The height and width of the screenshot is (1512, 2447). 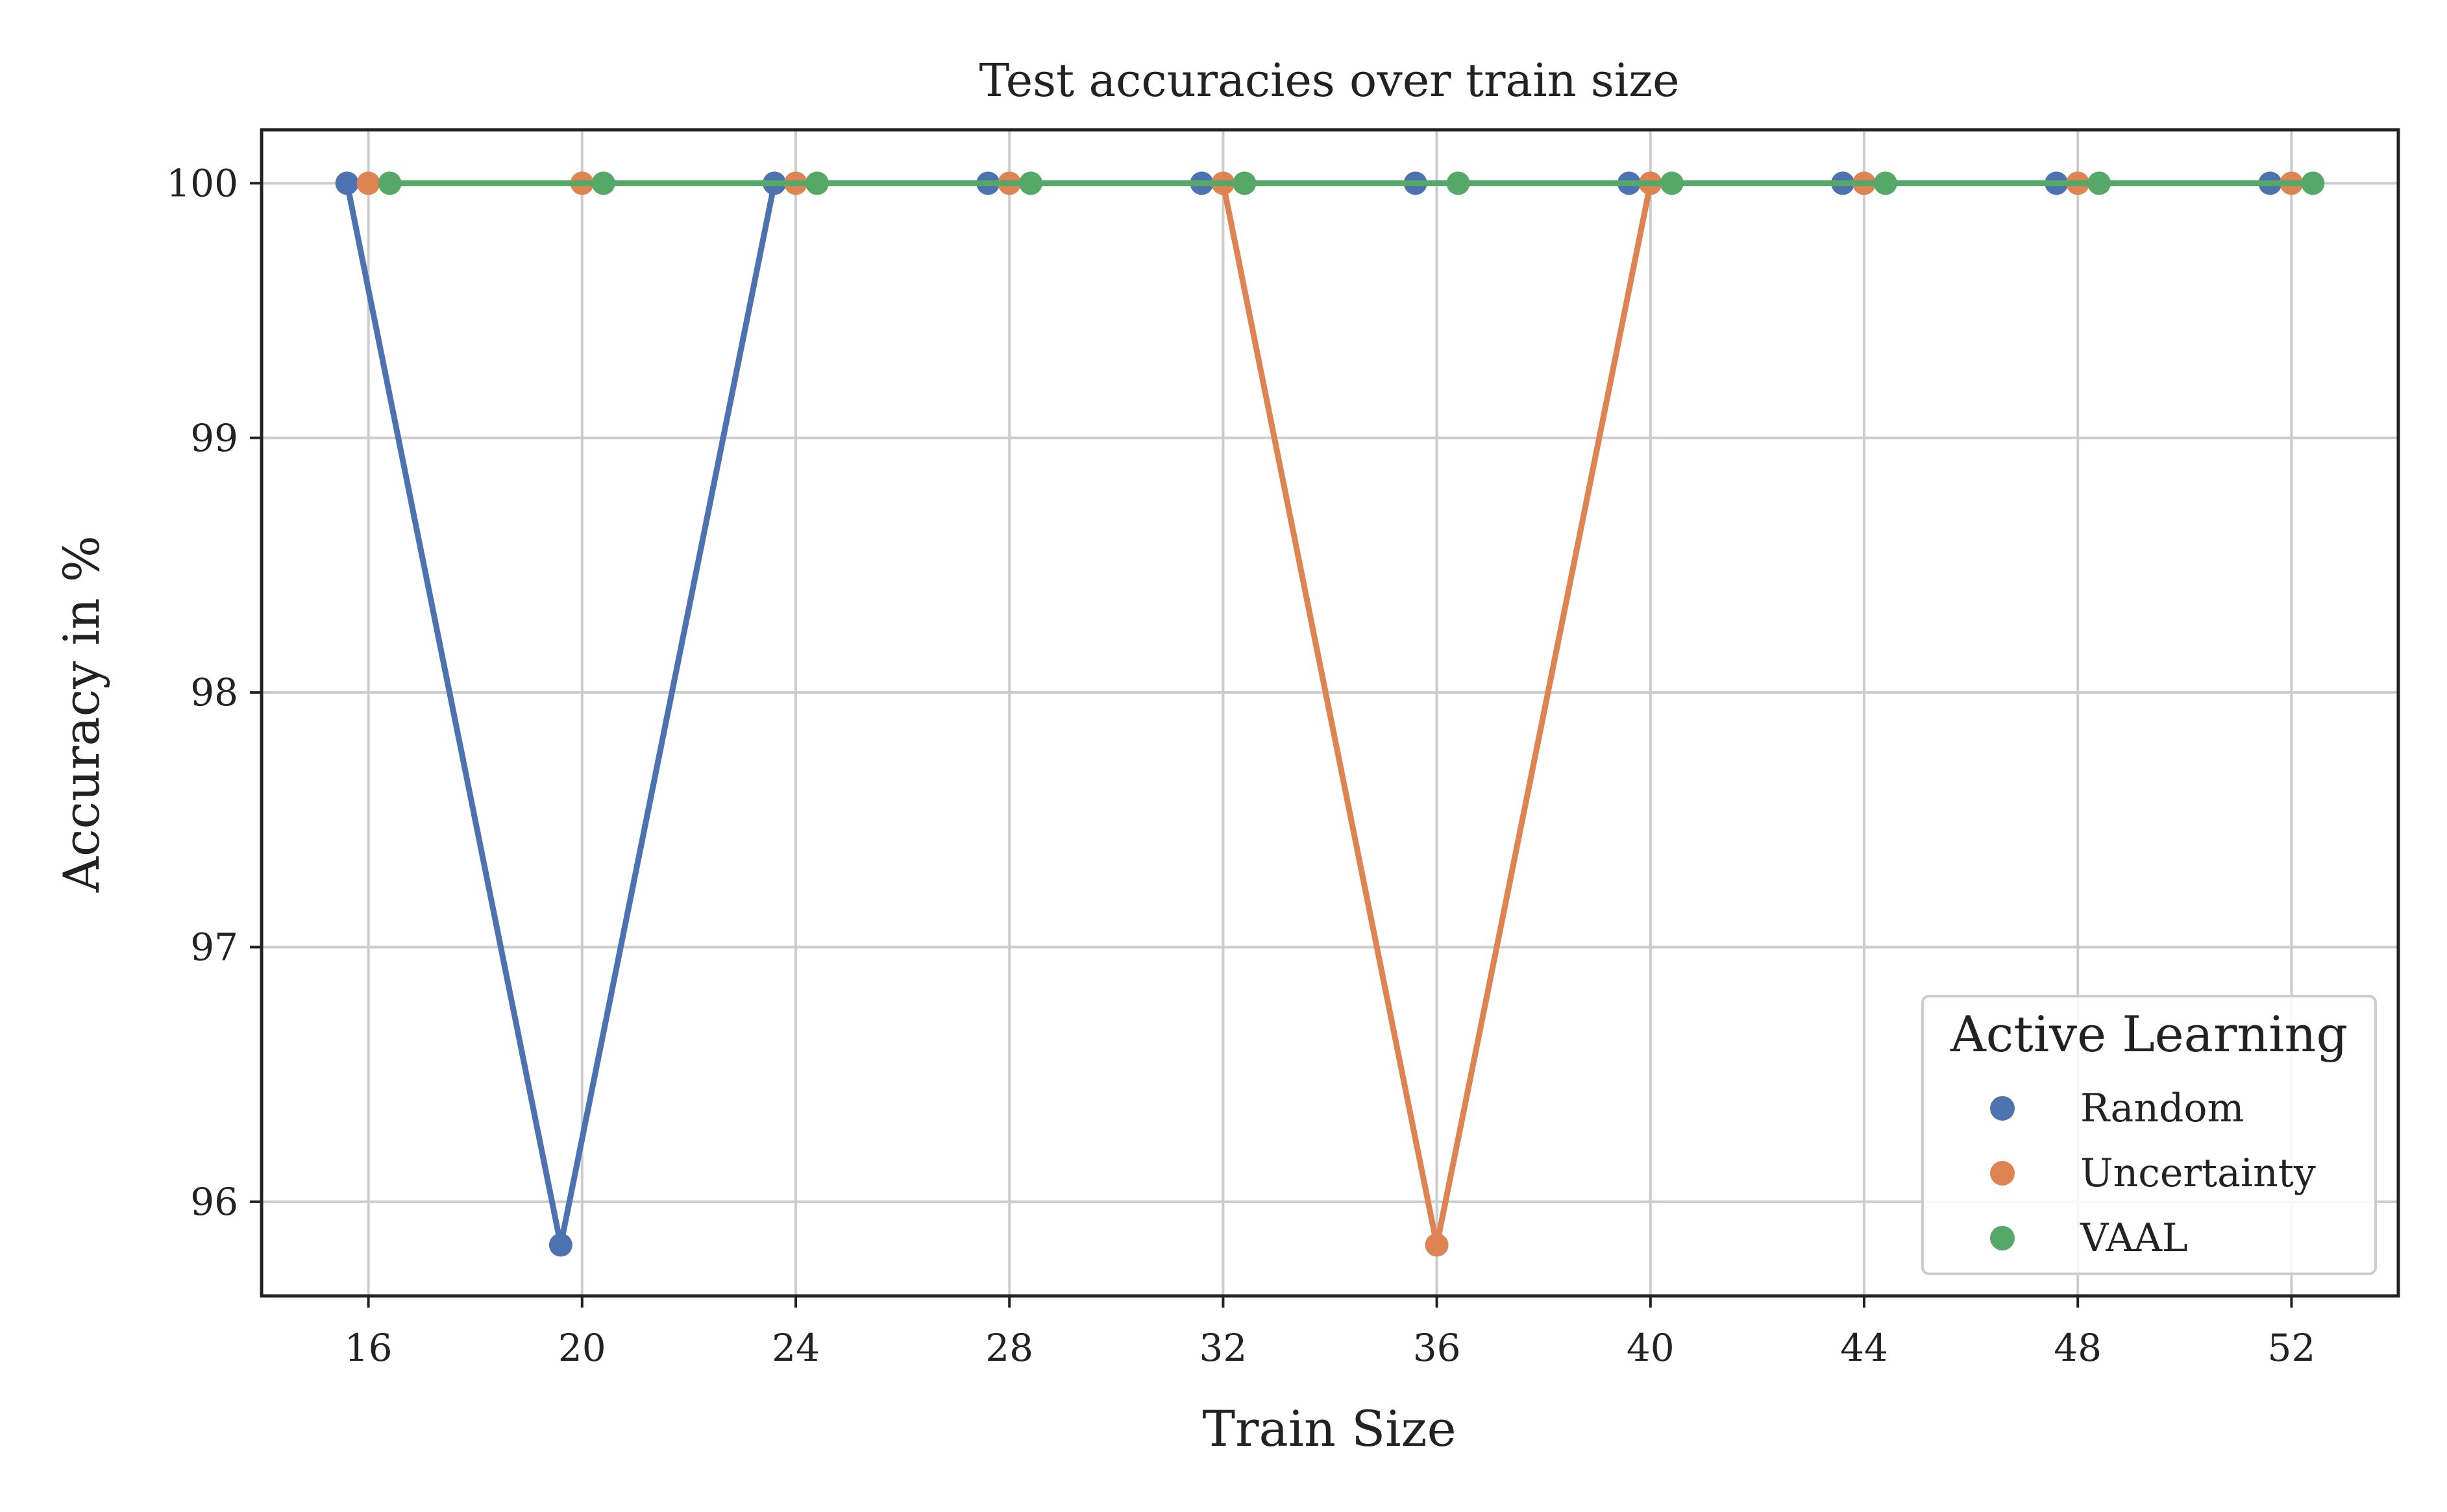 What do you see at coordinates (2149, 1034) in the screenshot?
I see `legend-title: Active Learning` at bounding box center [2149, 1034].